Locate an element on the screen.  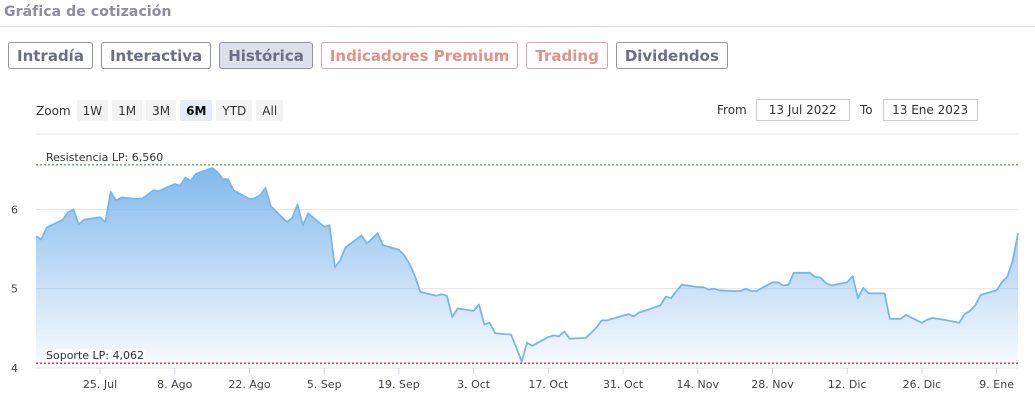
title-divider is located at coordinates (517, 26).